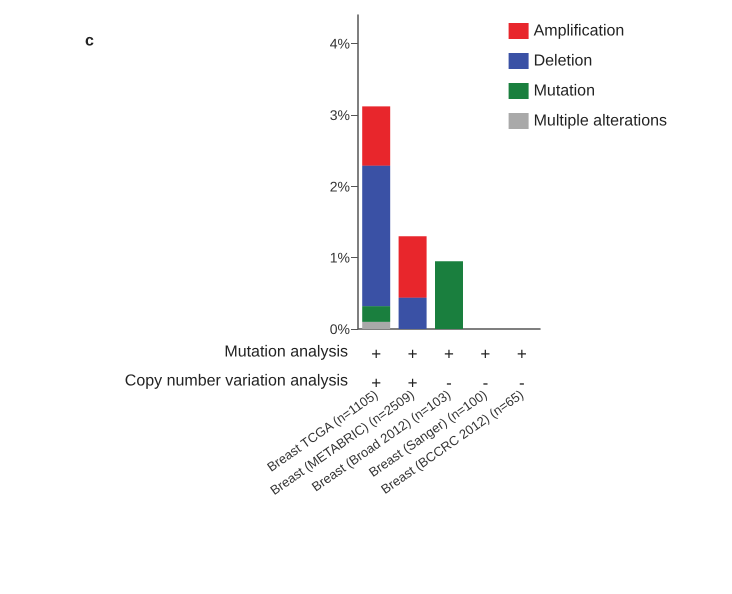  I want to click on y-tick-label: 3%, so click(340, 114).